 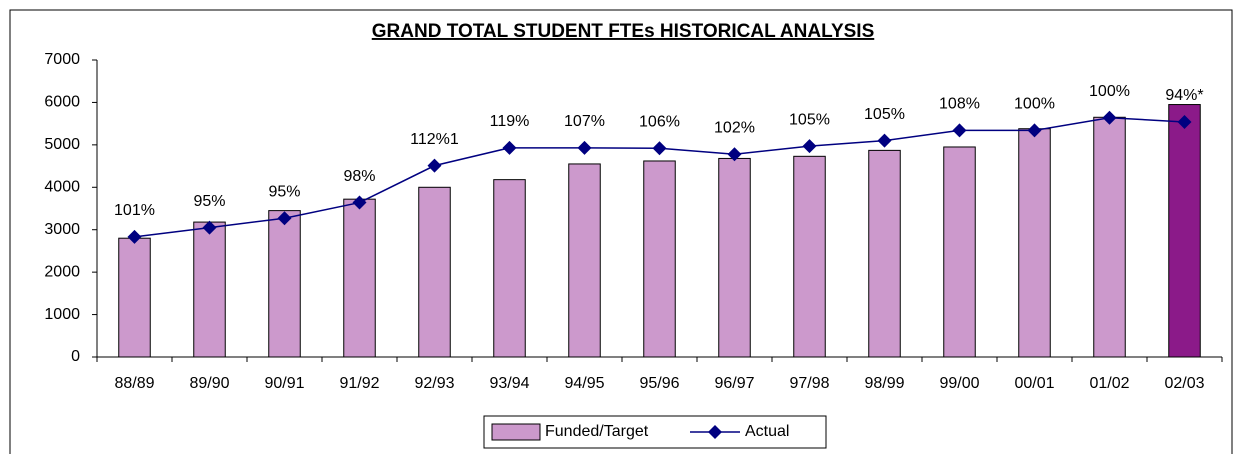 What do you see at coordinates (1184, 95) in the screenshot?
I see `annotation: 94%*` at bounding box center [1184, 95].